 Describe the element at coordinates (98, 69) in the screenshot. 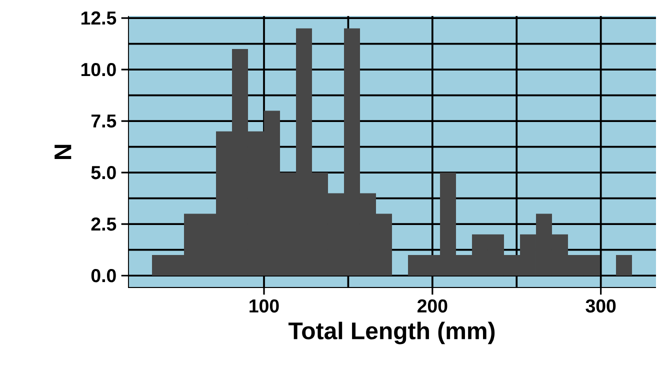

I see `y-tick-label: 10.0` at that location.